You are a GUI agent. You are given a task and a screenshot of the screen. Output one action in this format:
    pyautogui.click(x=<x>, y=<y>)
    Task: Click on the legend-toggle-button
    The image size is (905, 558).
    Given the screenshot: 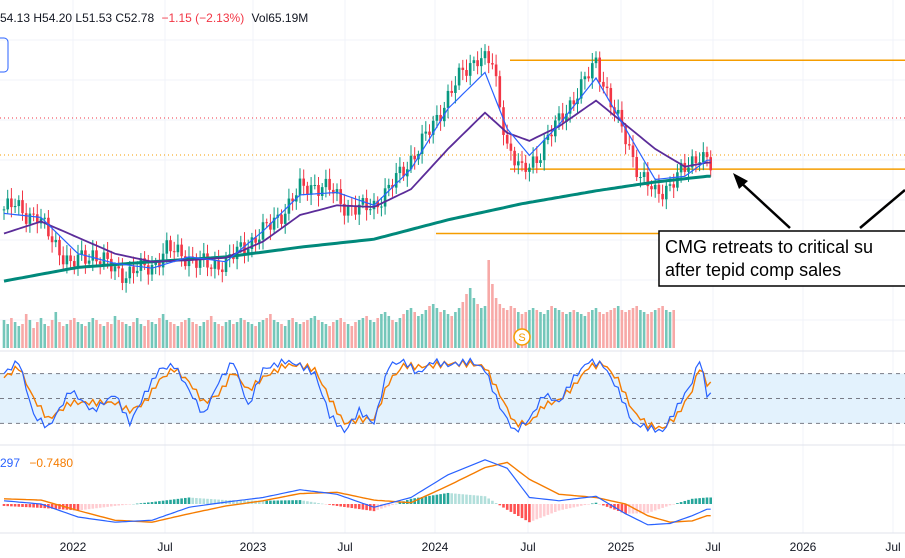 What is the action you would take?
    pyautogui.click(x=4, y=55)
    